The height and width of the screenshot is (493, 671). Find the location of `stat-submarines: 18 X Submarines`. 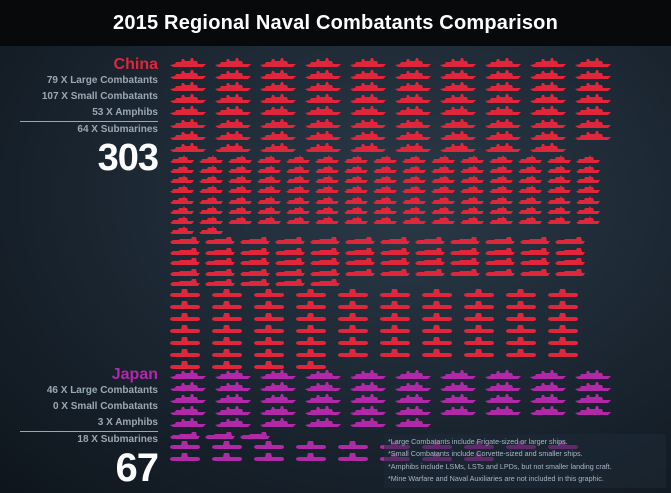

stat-submarines: 18 X Submarines is located at coordinates (89, 439).